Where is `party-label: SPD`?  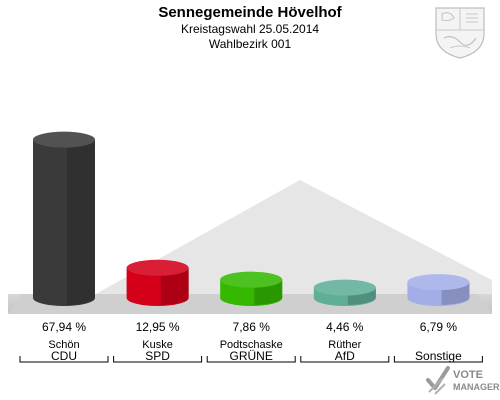
party-label: SPD is located at coordinates (157, 356).